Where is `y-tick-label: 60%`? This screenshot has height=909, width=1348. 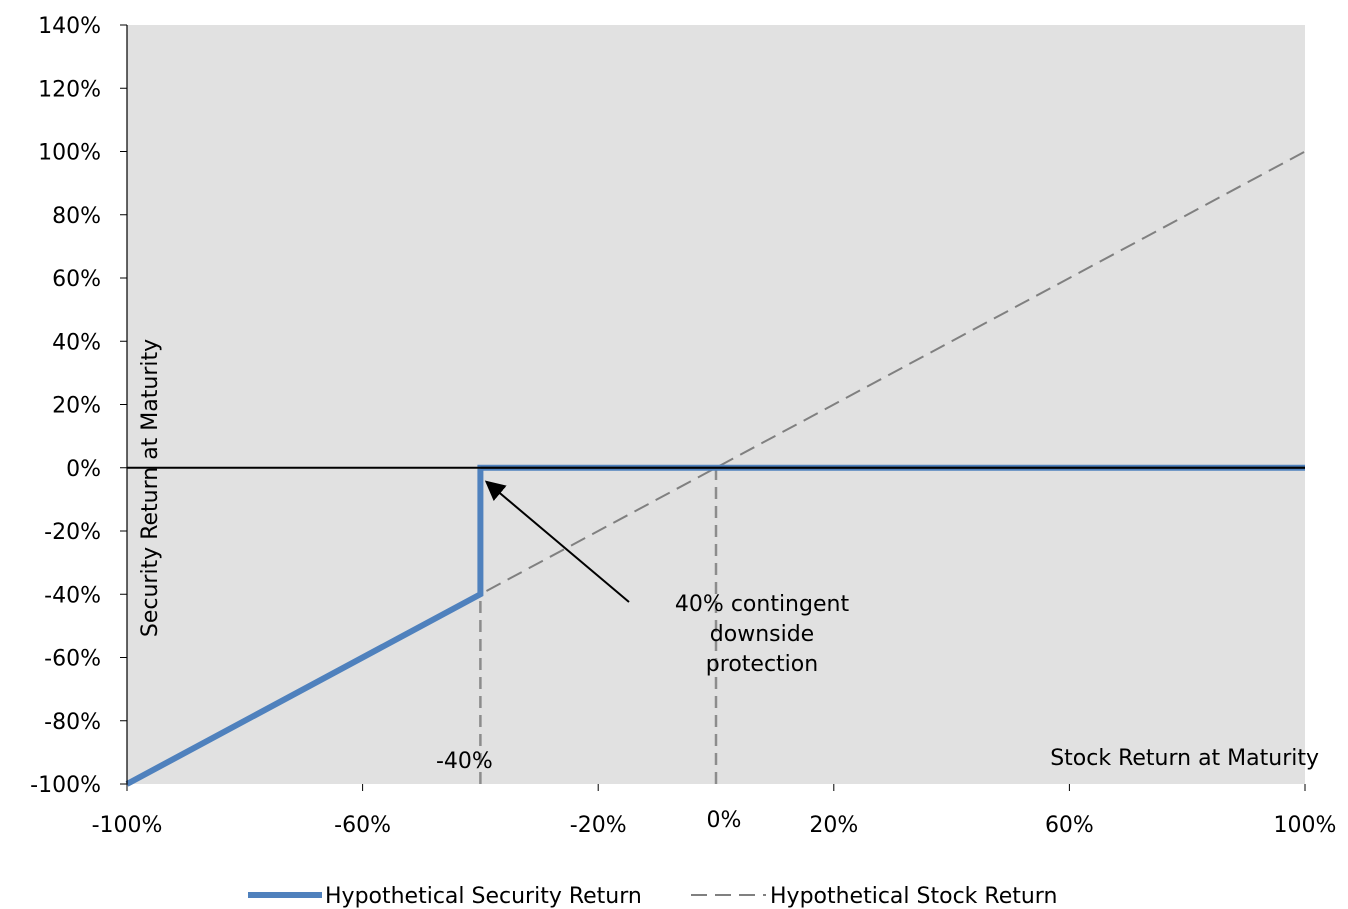
y-tick-label: 60% is located at coordinates (76, 279).